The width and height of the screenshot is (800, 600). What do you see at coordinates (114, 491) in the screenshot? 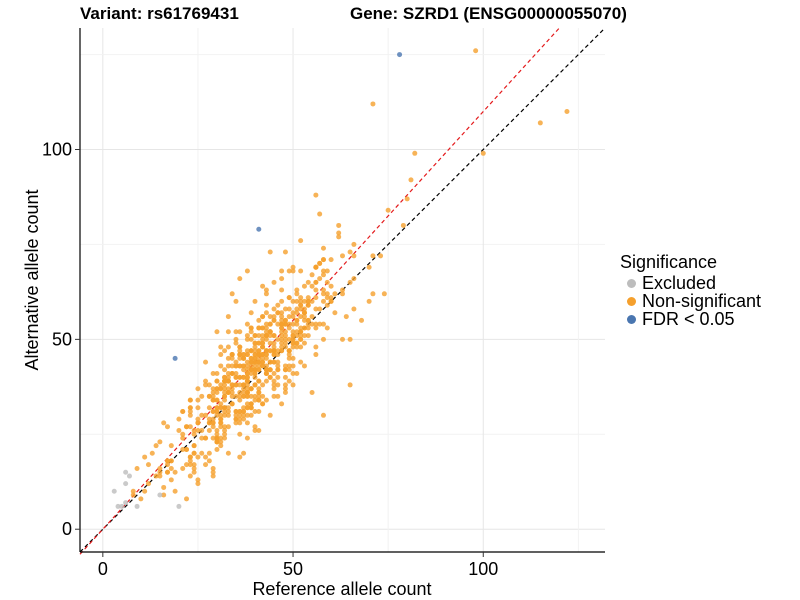
I see `point-excluded` at bounding box center [114, 491].